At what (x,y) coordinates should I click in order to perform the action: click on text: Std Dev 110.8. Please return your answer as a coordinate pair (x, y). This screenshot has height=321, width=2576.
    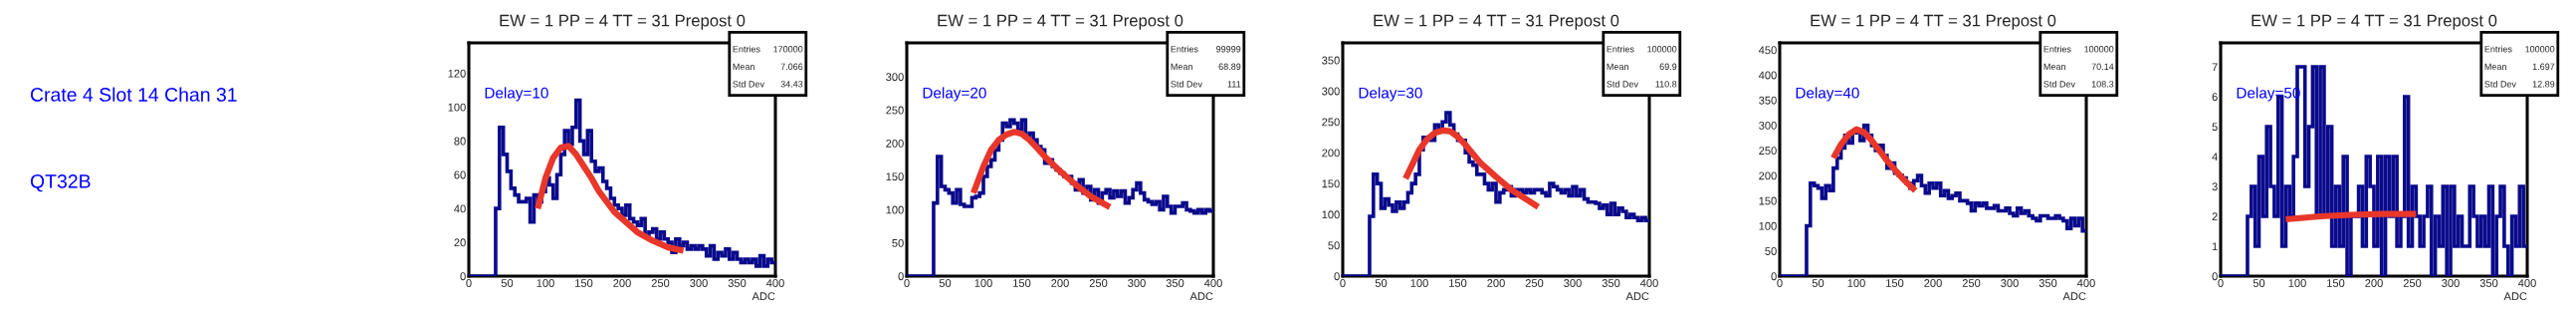
    Looking at the image, I should click on (1642, 84).